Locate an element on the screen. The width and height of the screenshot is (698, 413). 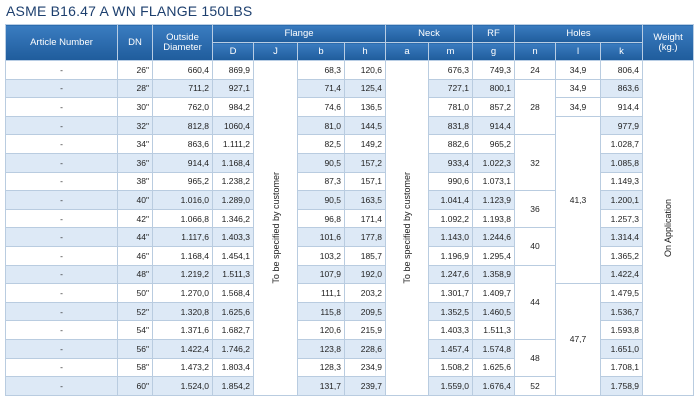
header-cell: m is located at coordinates (450, 51).